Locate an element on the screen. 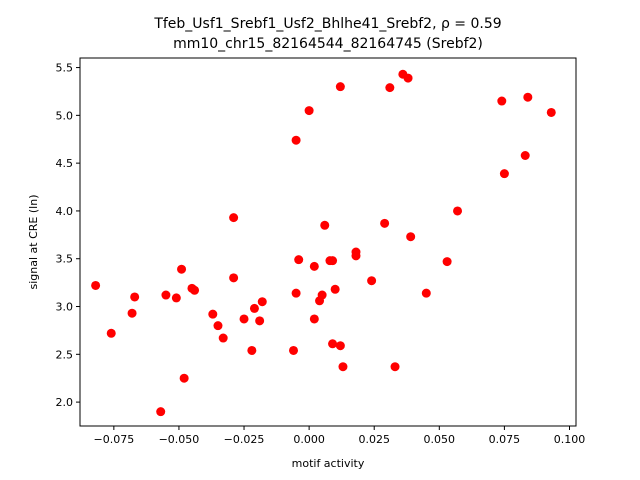 The image size is (640, 480). x-tick-label: 0.075 is located at coordinates (505, 439).